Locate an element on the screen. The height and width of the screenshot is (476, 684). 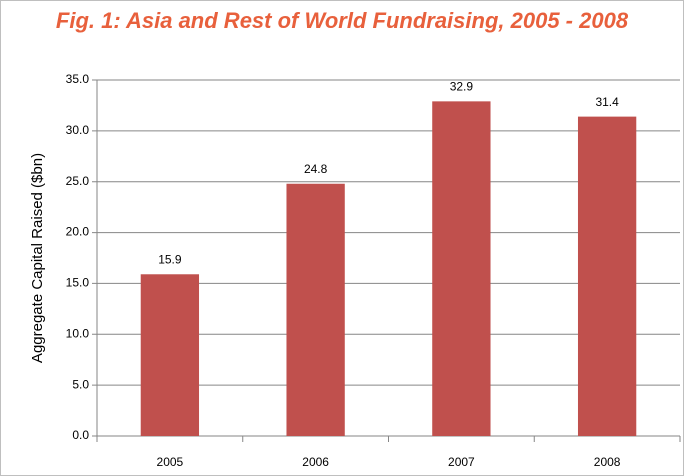
data-label: 24.8 is located at coordinates (316, 169).